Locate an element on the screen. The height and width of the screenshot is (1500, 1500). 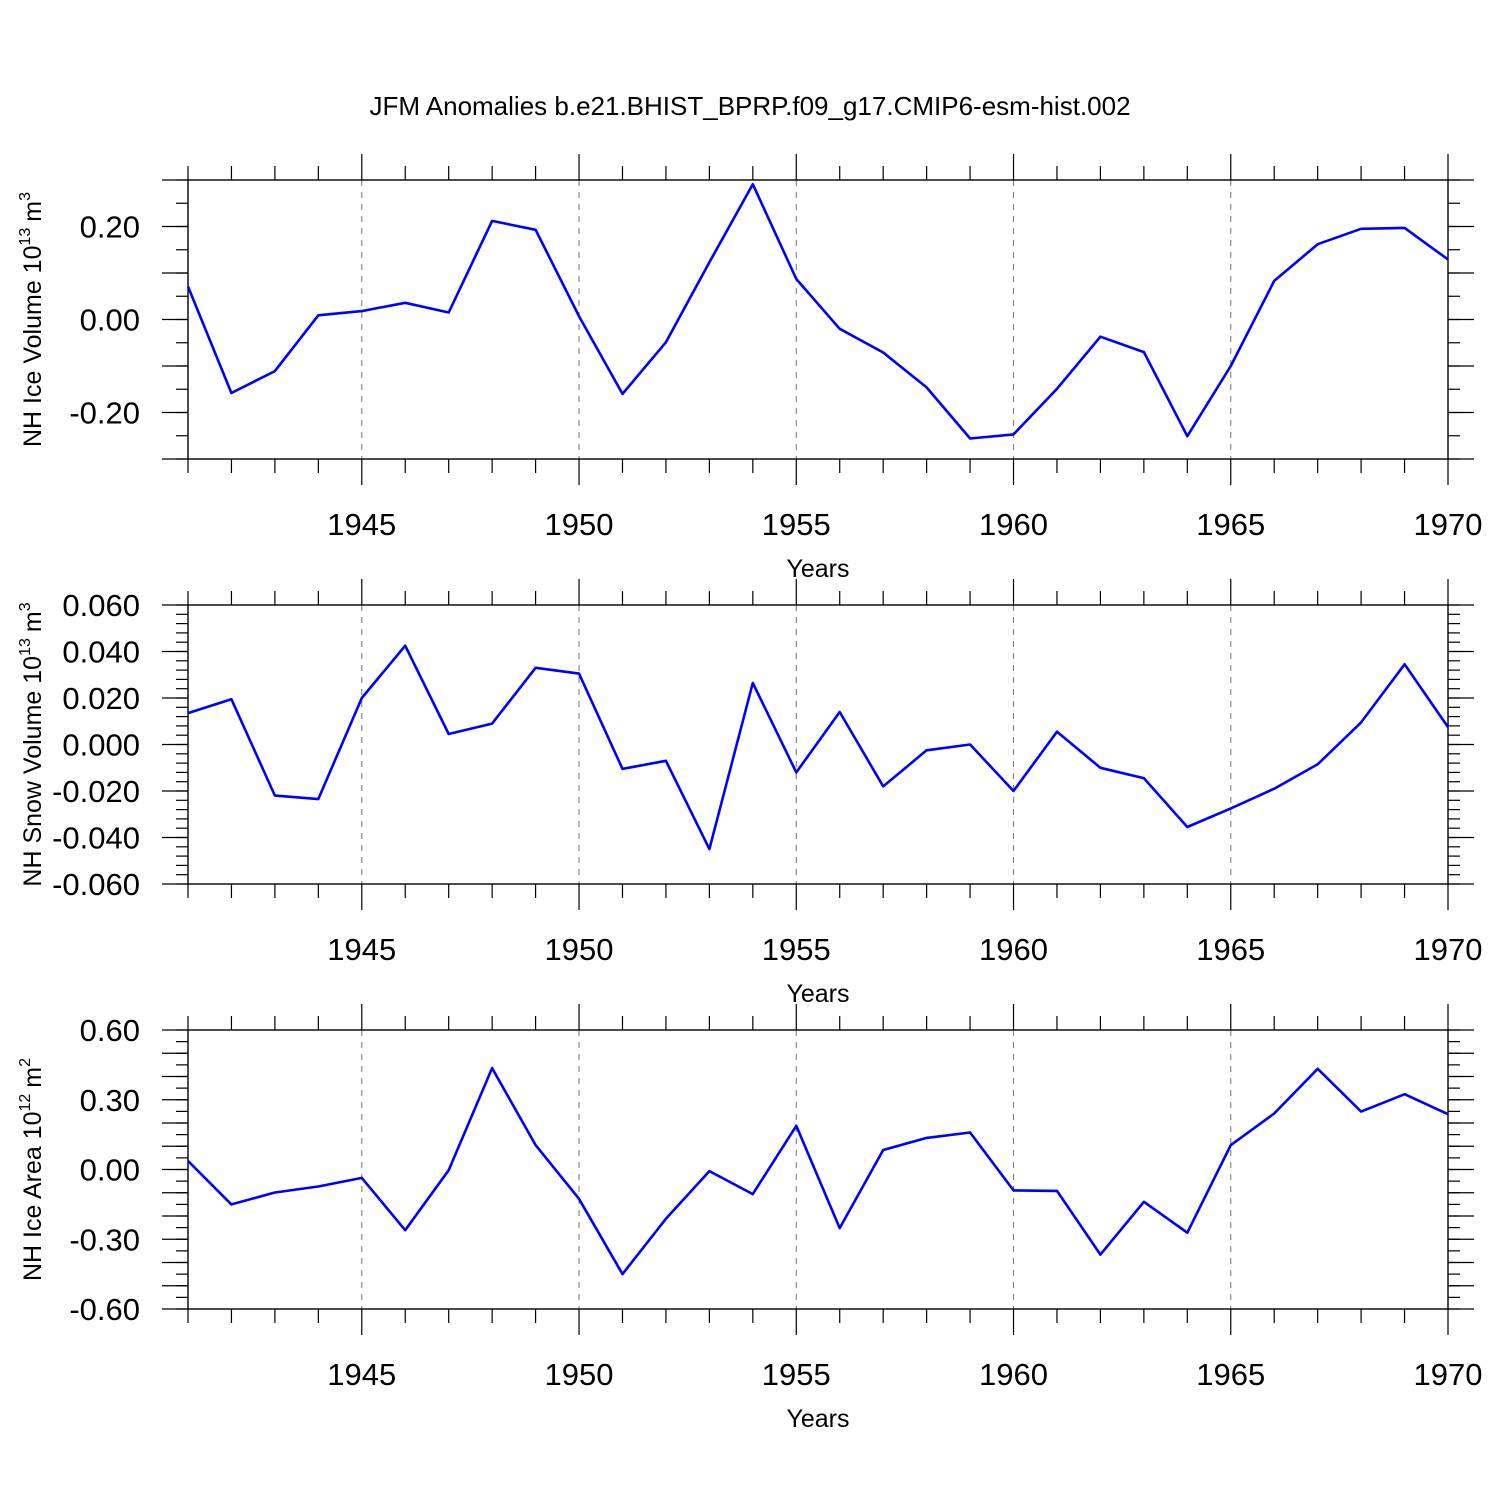
series-line-ice-area is located at coordinates (818, 1171).